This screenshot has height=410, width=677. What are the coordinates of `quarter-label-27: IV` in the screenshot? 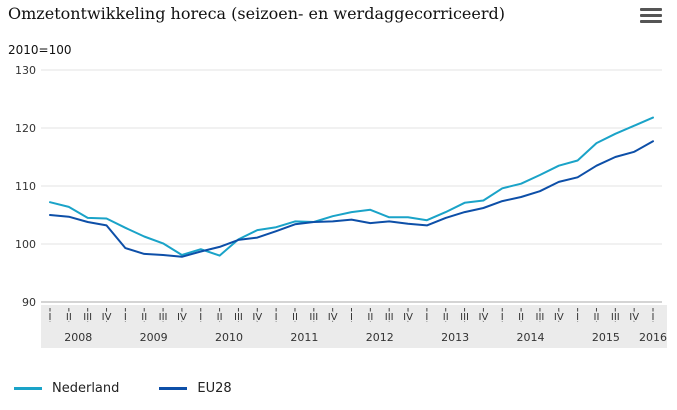 It's located at (559, 317).